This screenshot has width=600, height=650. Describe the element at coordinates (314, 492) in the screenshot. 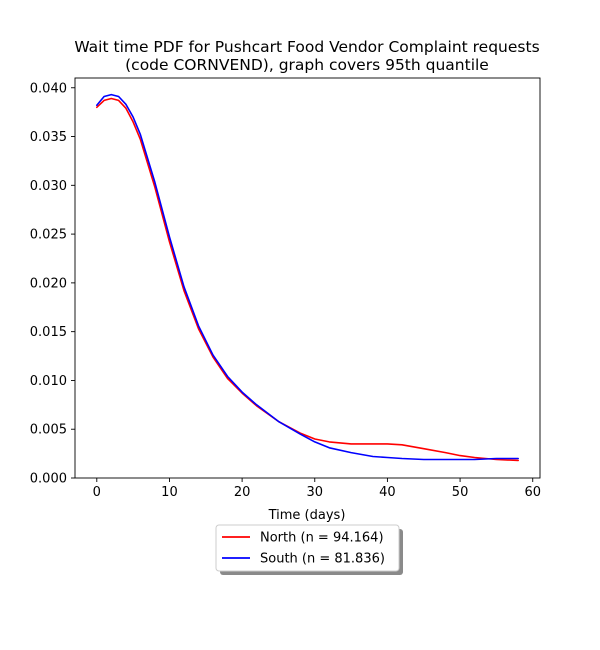

I see `x-tick-label: 30` at that location.